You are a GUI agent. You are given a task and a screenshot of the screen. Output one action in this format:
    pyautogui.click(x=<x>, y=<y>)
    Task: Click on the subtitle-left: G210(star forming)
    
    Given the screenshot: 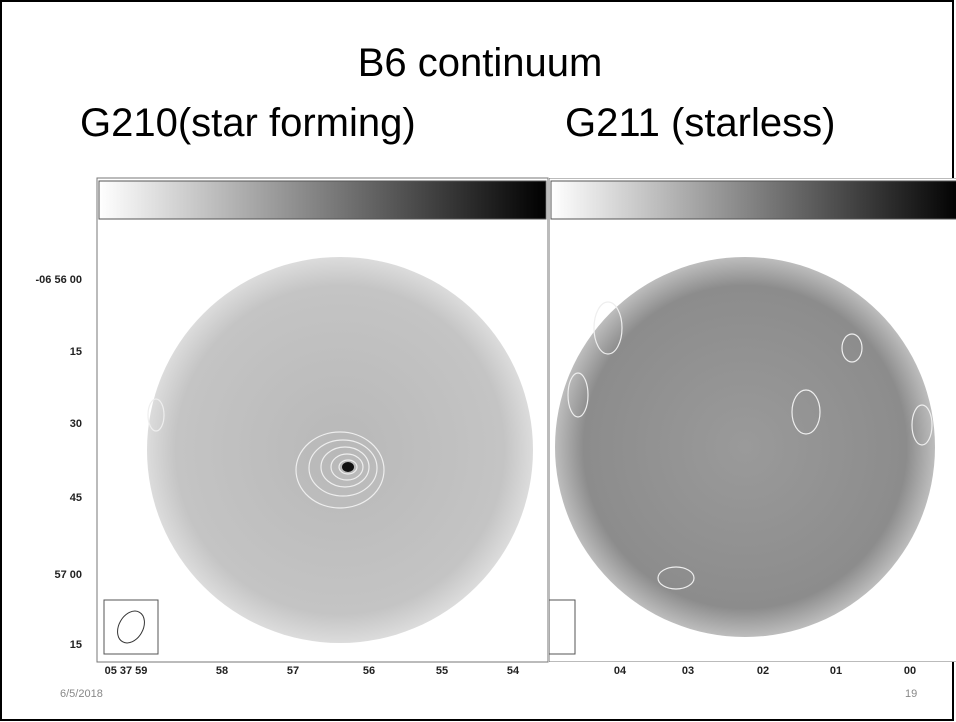 What is the action you would take?
    pyautogui.click(x=248, y=123)
    